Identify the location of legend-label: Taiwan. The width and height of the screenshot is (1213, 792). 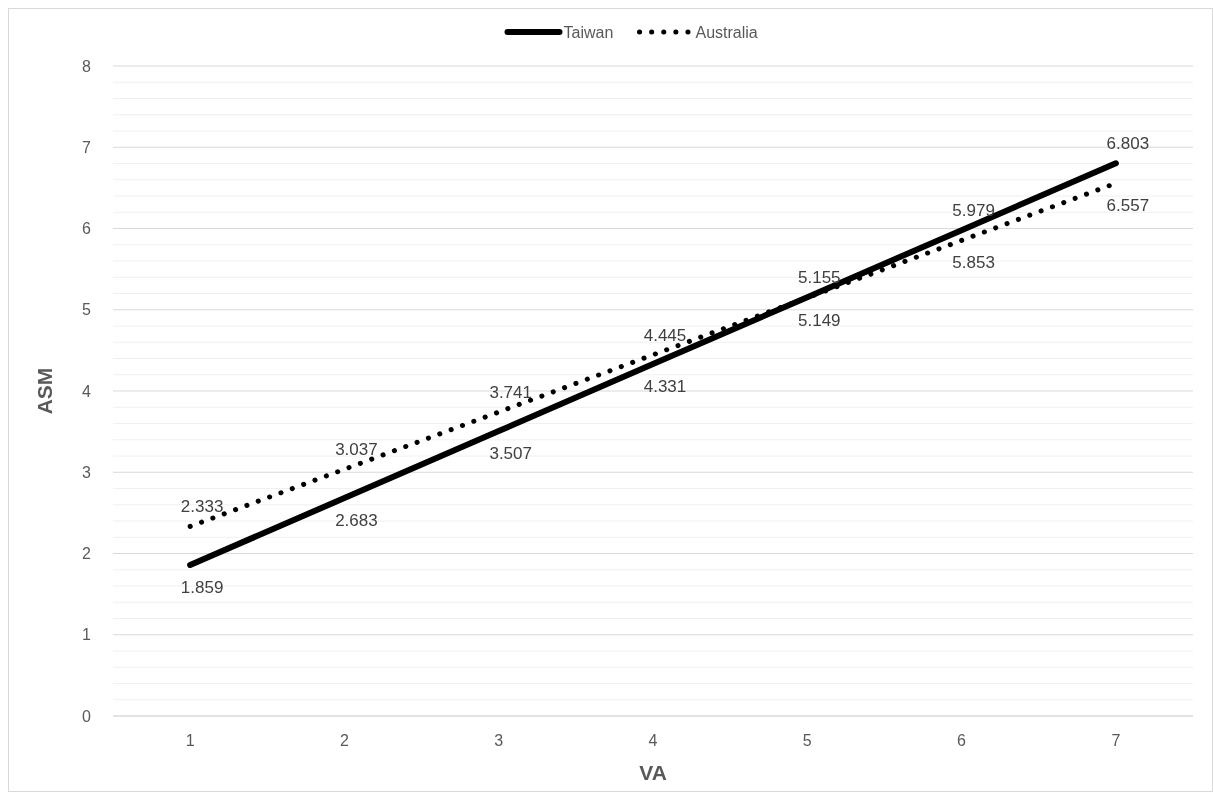
(588, 32).